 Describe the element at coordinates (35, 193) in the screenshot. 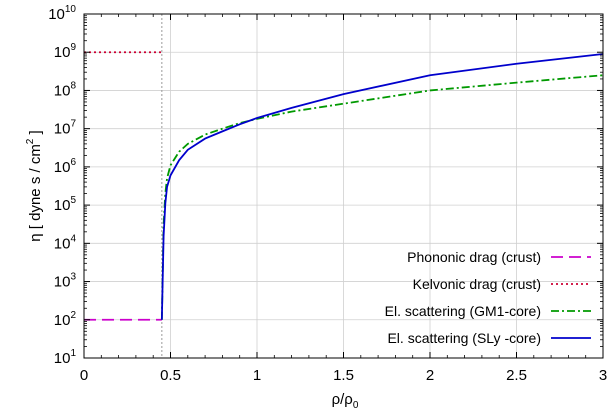

I see `y-axis-label-prefix: η [ dyne s / cm` at that location.